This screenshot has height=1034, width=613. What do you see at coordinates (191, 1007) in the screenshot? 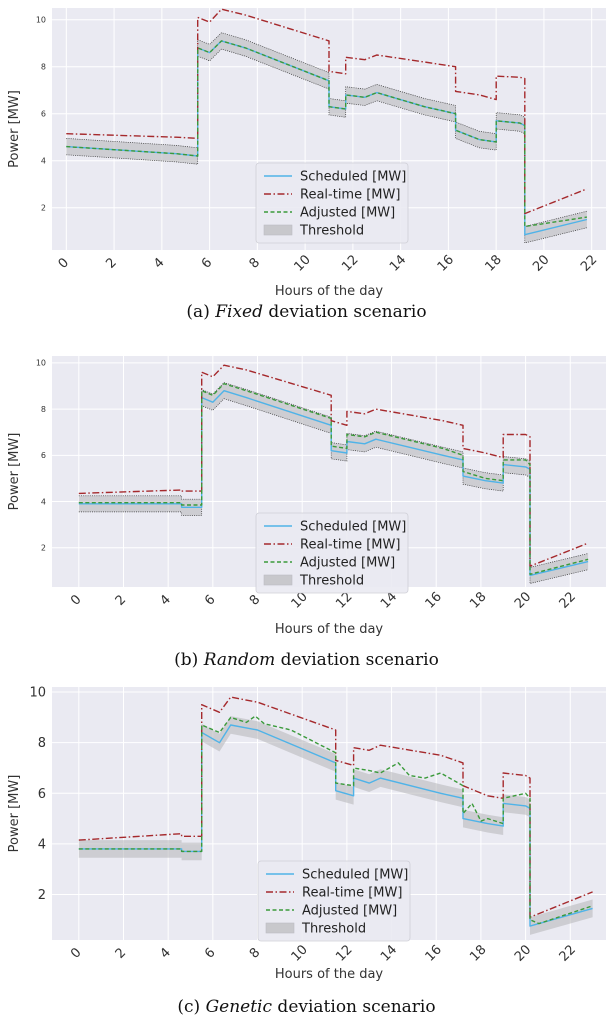
I see `caption-prefix: (c)` at bounding box center [191, 1007].